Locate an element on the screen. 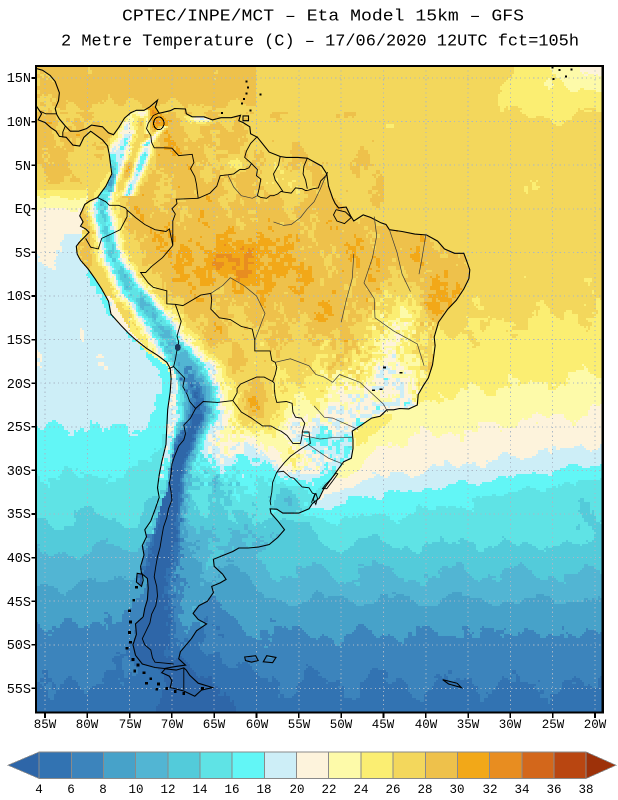  svg-text: 40W is located at coordinates (426, 725).